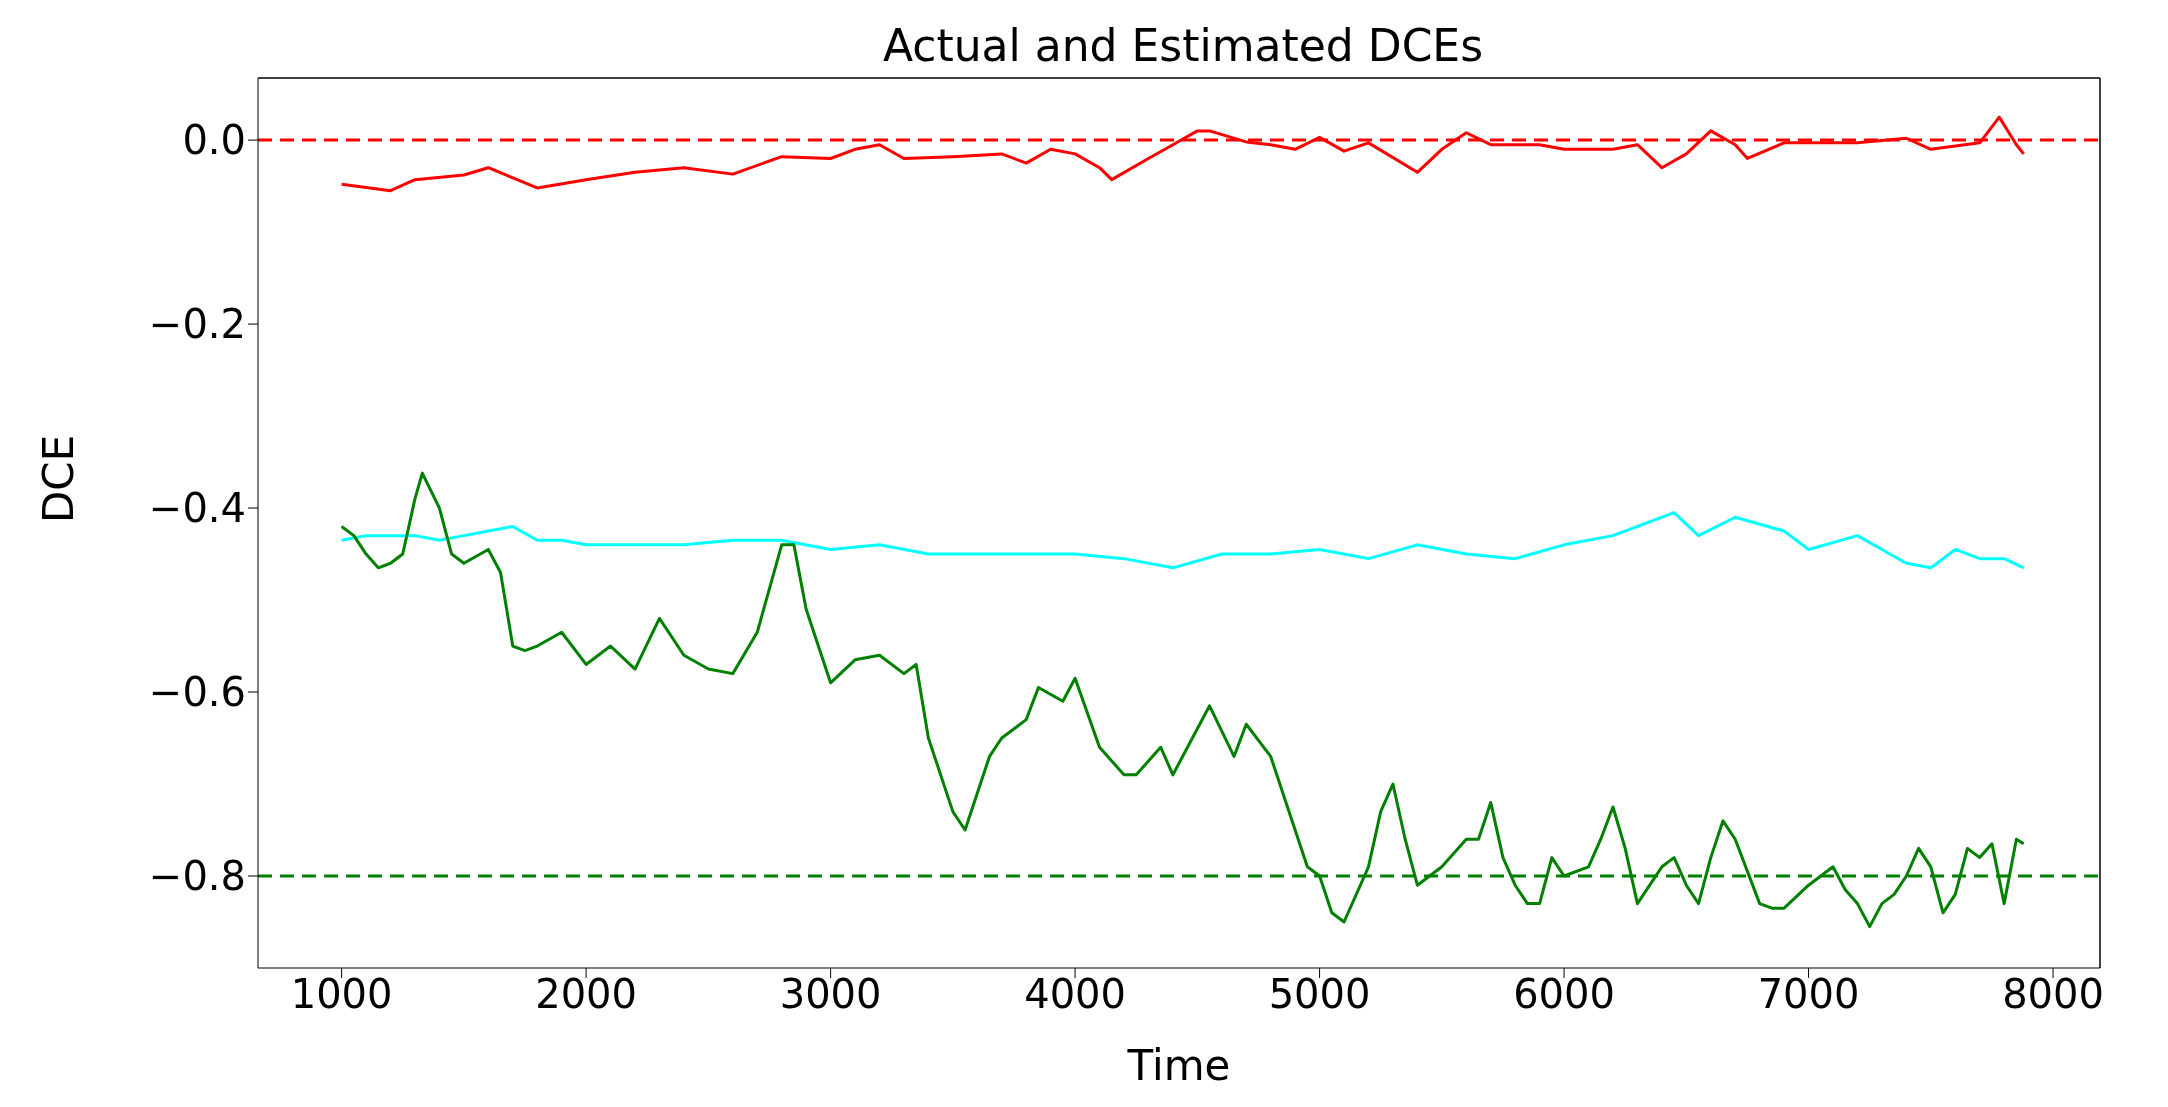 This screenshot has height=1107, width=2168. I want to click on x-tick-label: 4000, so click(1075, 994).